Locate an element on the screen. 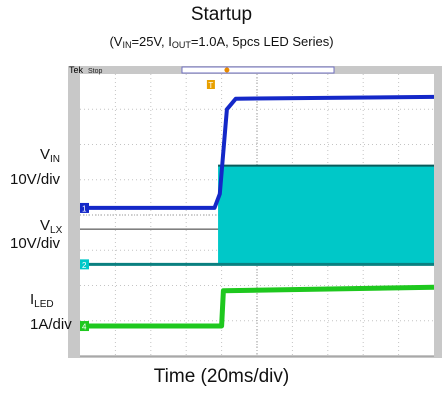 This screenshot has height=396, width=443. vlx-name: VLX is located at coordinates (51, 226).